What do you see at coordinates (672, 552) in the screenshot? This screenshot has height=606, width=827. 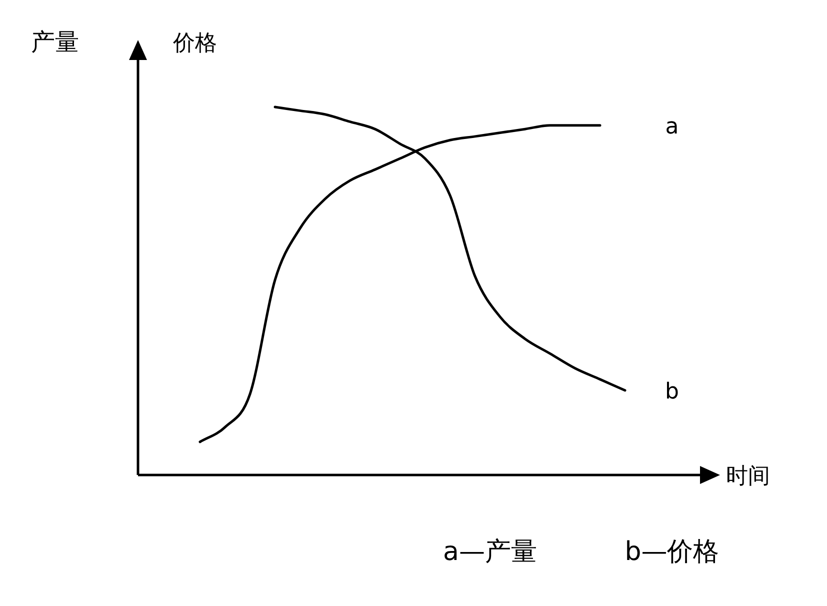 I see `annotation: b—价格` at bounding box center [672, 552].